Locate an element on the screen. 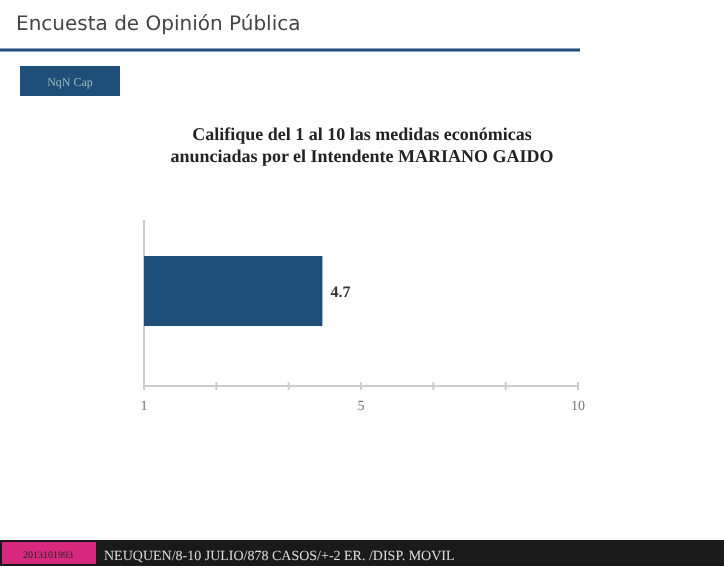 The width and height of the screenshot is (724, 578). text: Encuesta de Opinión Pública is located at coordinates (158, 25).